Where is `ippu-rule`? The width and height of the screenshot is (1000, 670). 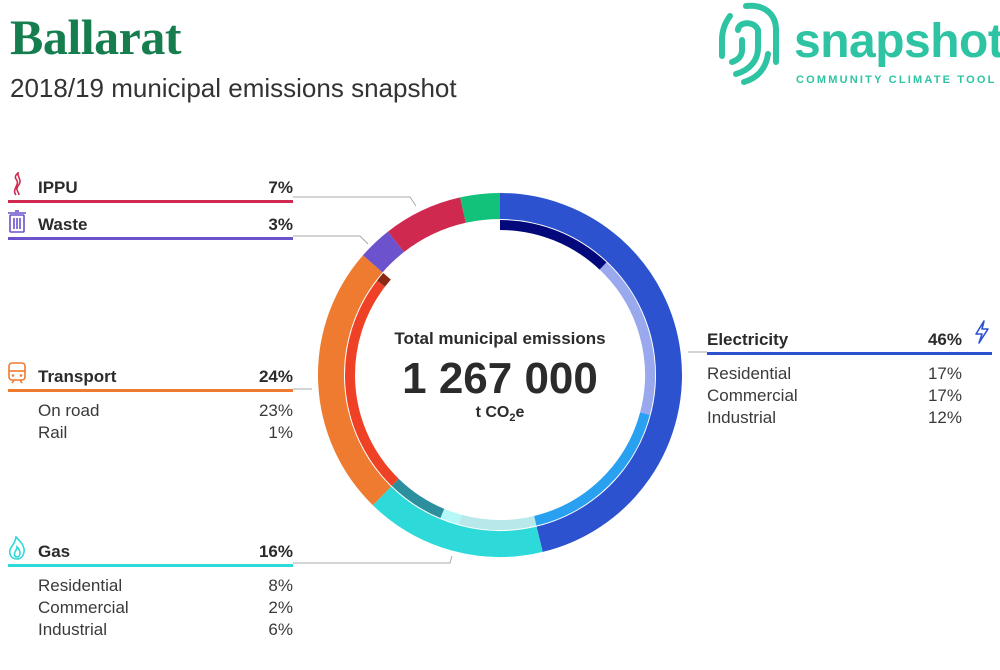
ippu-rule is located at coordinates (150, 201).